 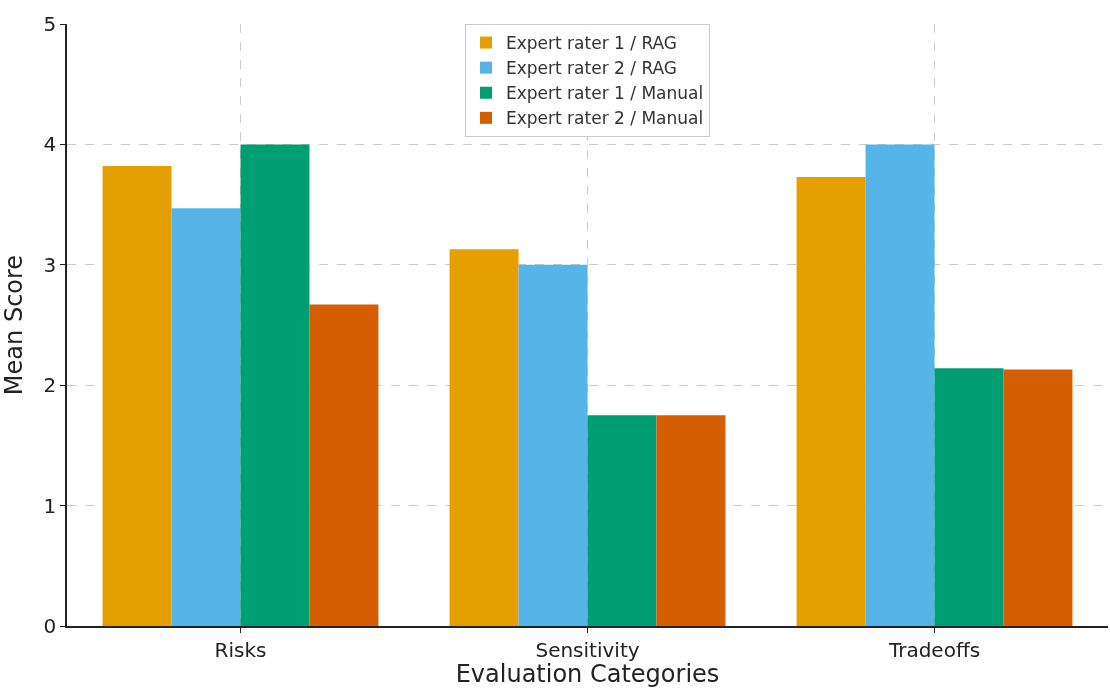 What do you see at coordinates (587, 649) in the screenshot?
I see `x-tick-label: Sensitivity` at bounding box center [587, 649].